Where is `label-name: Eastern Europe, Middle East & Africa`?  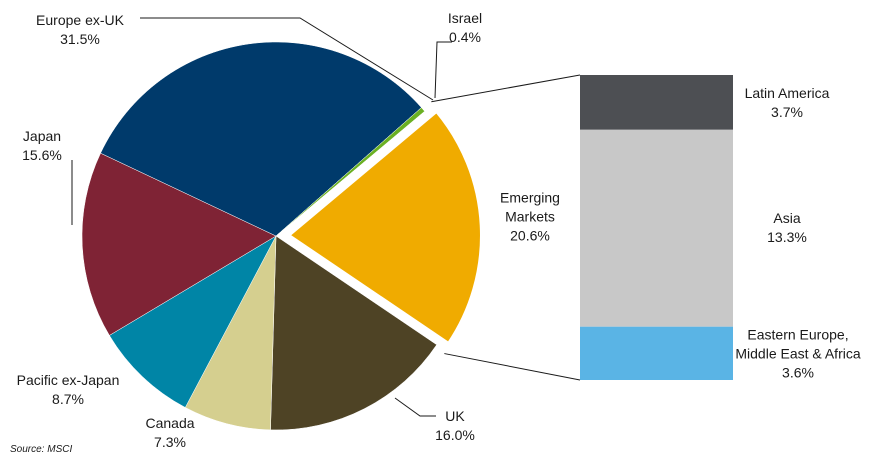
label-name: Eastern Europe, Middle East & Africa is located at coordinates (798, 344).